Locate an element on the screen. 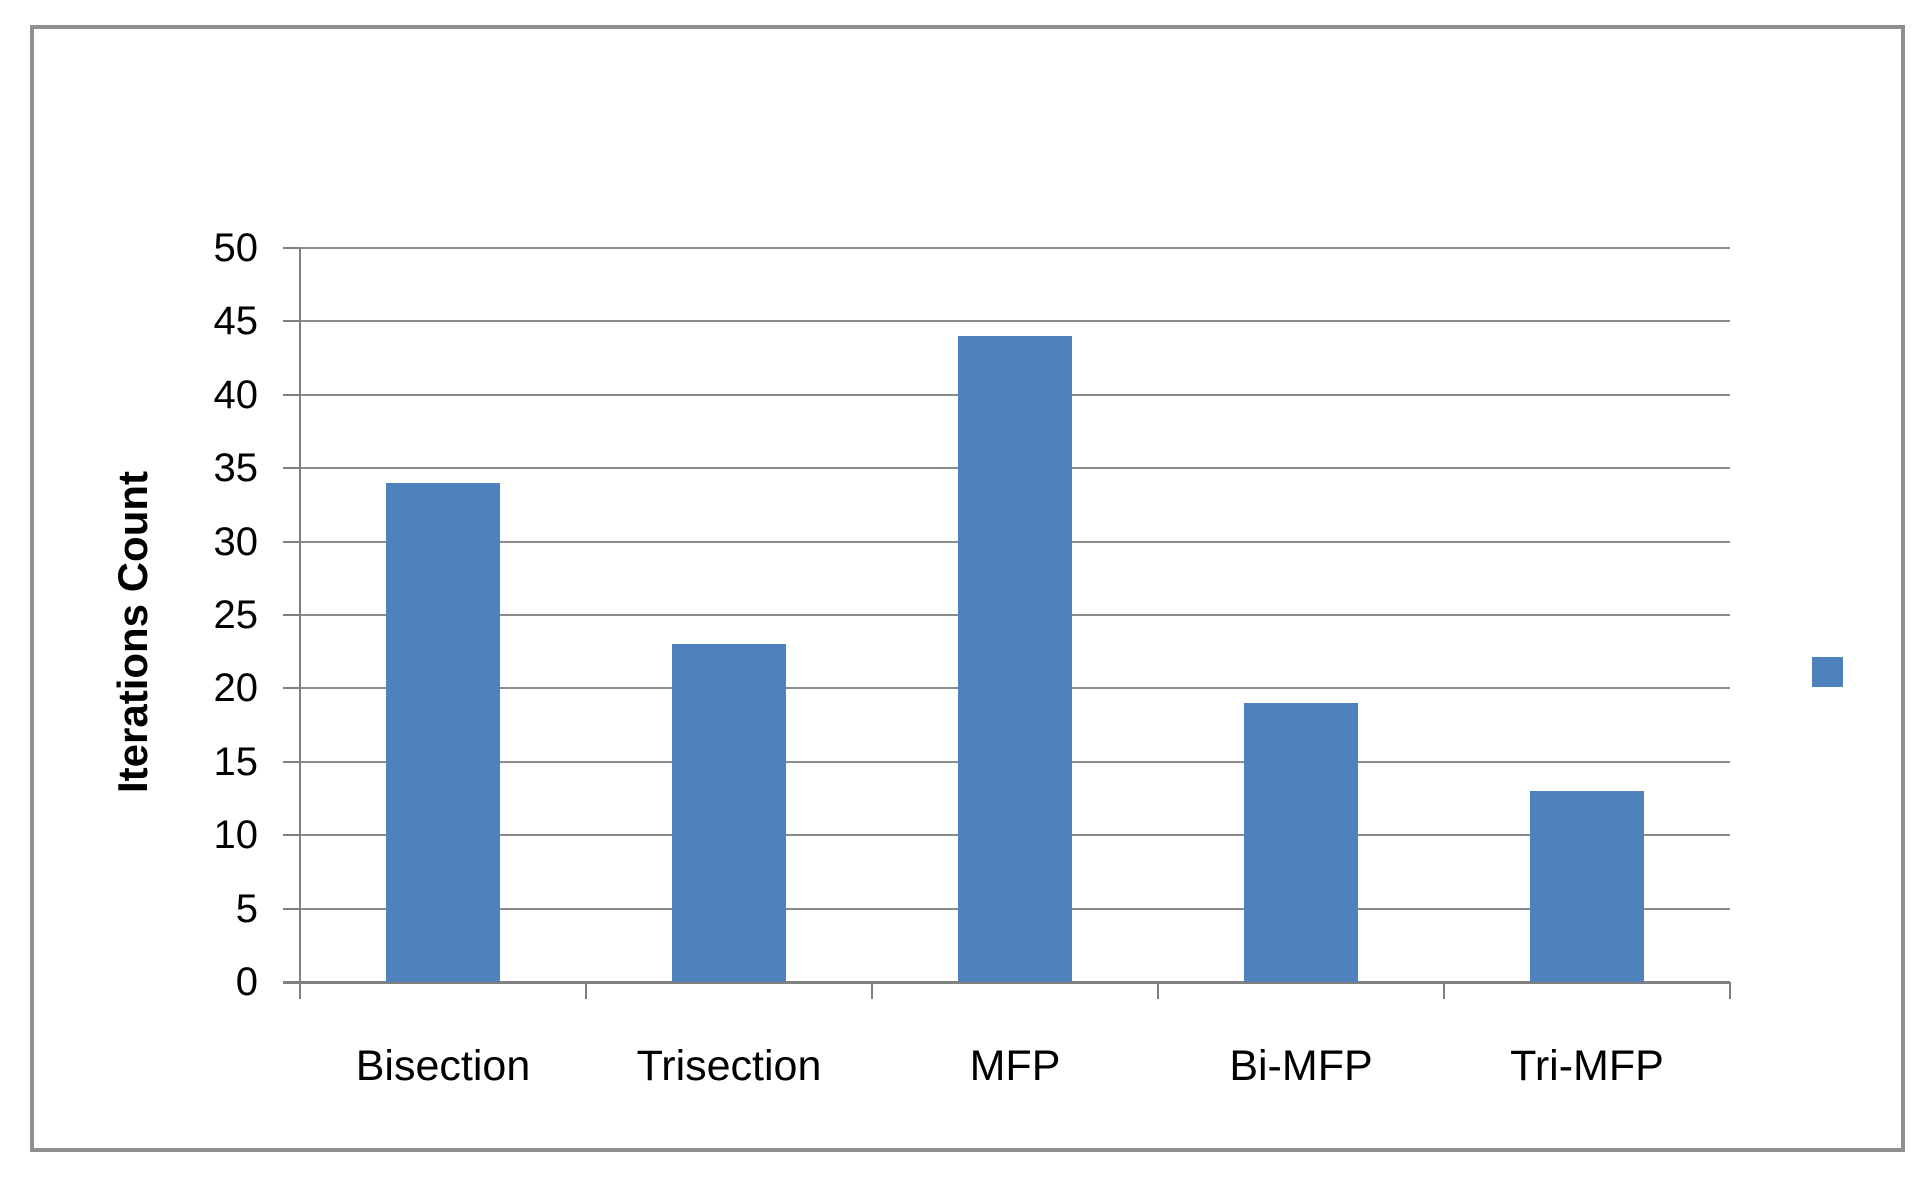 The image size is (1928, 1178). y-tick-label: 20 is located at coordinates (236, 688).